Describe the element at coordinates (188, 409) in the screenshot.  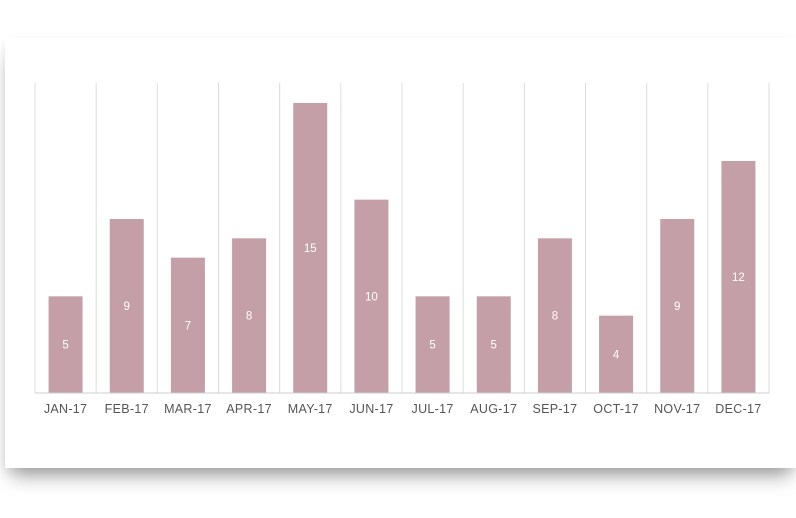
I see `x-tick-label: MAR-17` at that location.